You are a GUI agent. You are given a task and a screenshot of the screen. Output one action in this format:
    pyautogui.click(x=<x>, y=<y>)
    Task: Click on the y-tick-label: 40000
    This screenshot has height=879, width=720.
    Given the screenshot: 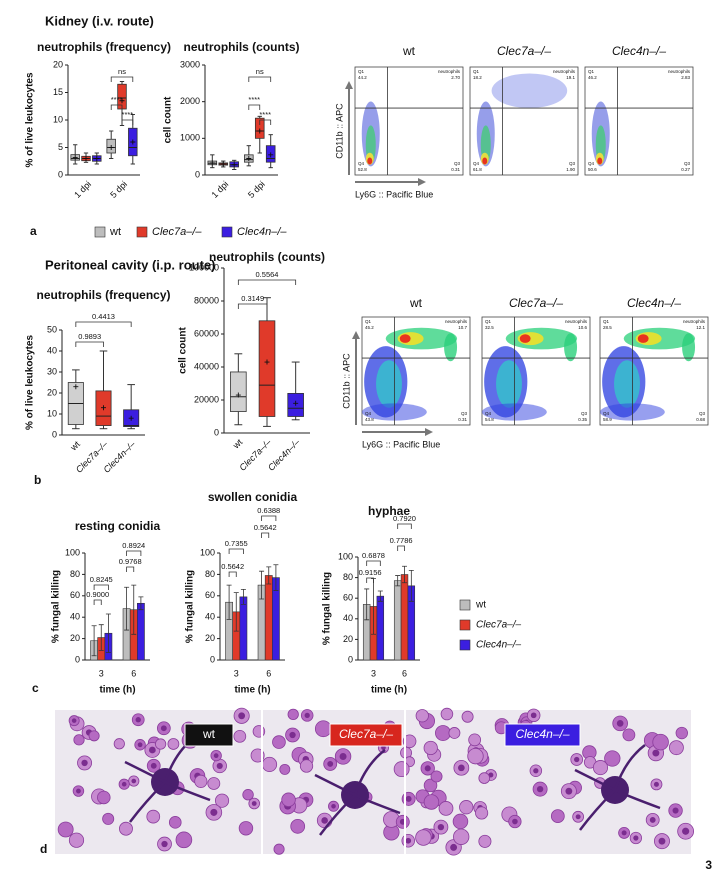 What is the action you would take?
    pyautogui.click(x=206, y=366)
    